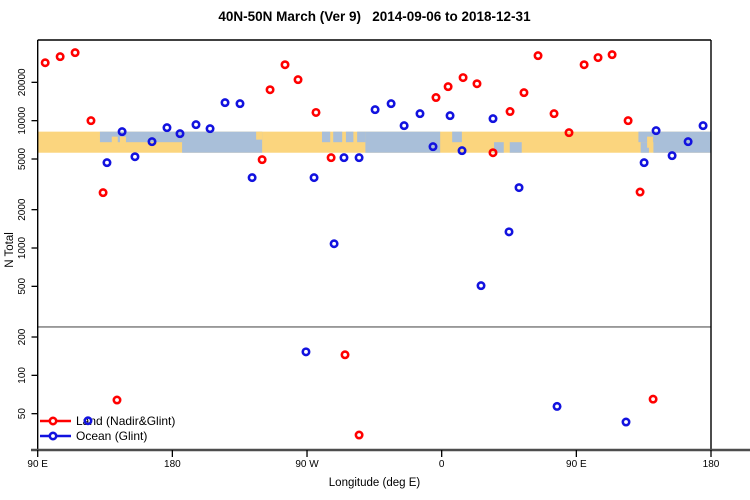 Image resolution: width=750 pixels, height=500 pixels. What do you see at coordinates (22, 158) in the screenshot?
I see `y-tick-label: 5000` at bounding box center [22, 158].